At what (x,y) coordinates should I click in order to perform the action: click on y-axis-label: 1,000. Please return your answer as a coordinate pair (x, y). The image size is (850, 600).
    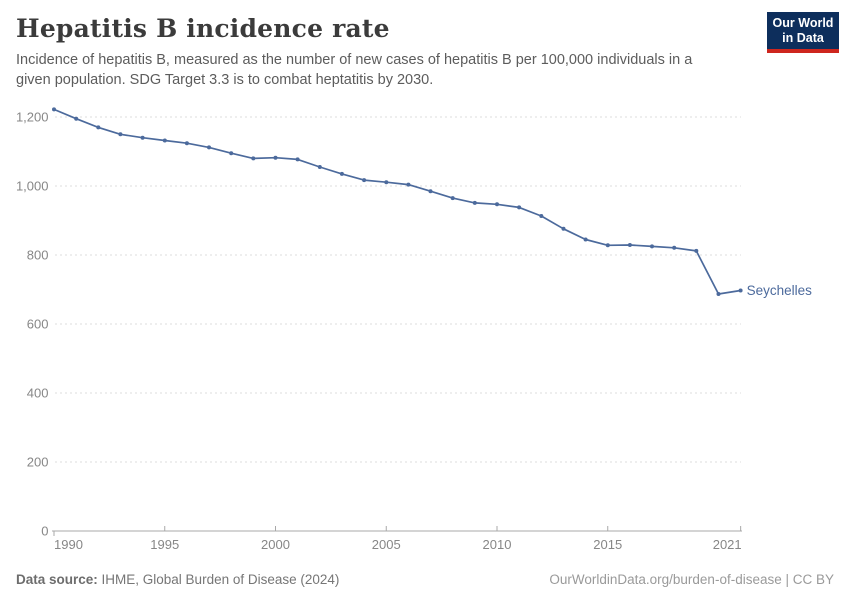
    Looking at the image, I should click on (32, 186).